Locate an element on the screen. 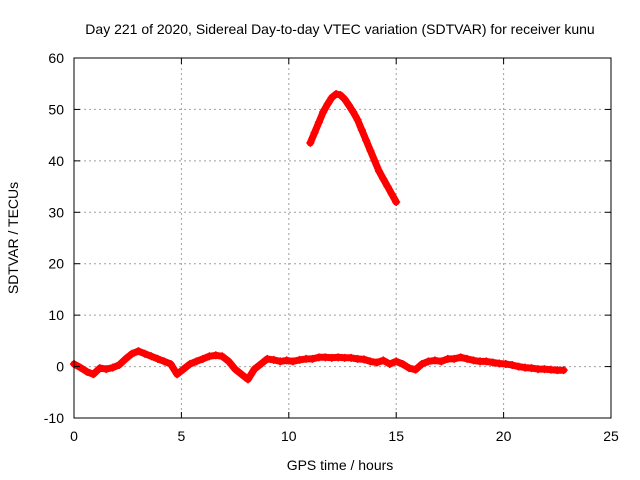 The image size is (640, 480). y-tick-label: 30 is located at coordinates (56, 212).